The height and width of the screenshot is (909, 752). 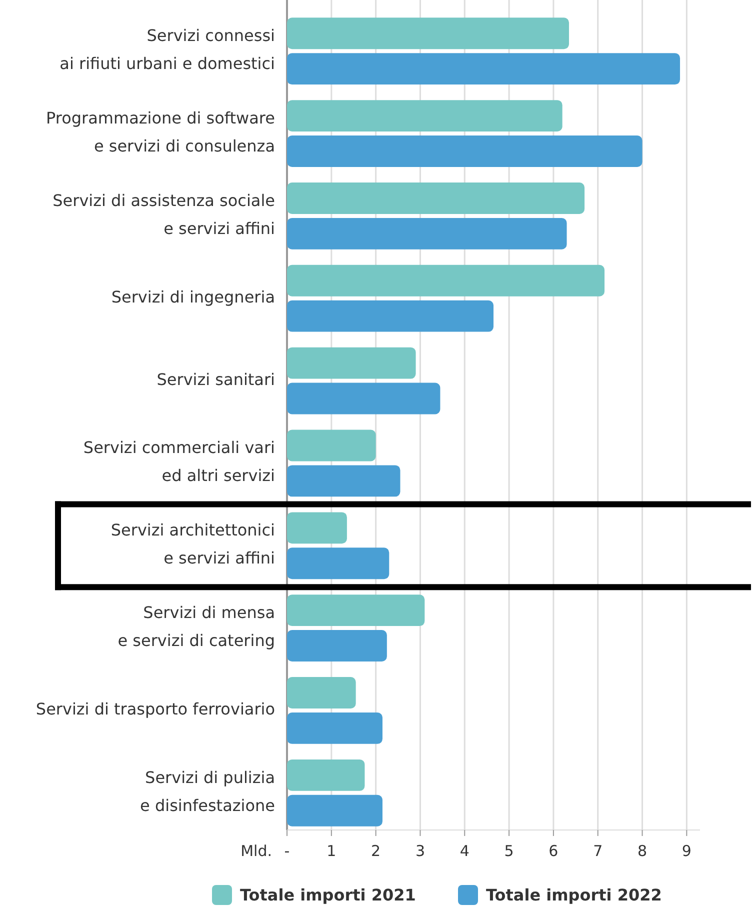 I want to click on x-tick-label: 8, so click(x=642, y=851).